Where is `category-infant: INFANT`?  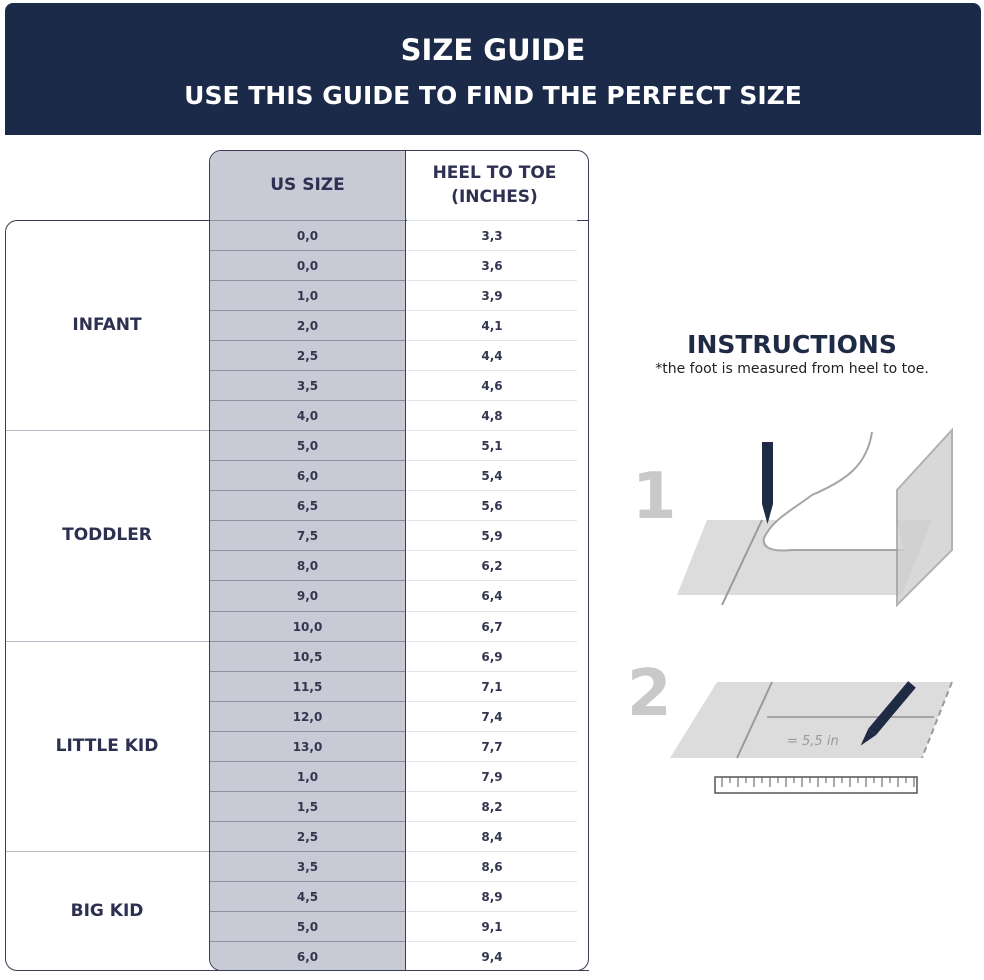
category-infant: INFANT is located at coordinates (107, 325).